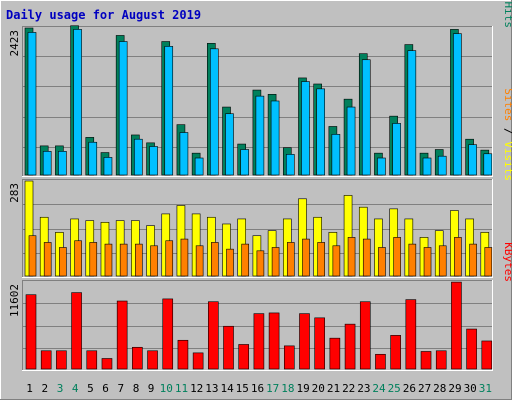  Describe the element at coordinates (14, 193) in the screenshot. I see `panel-visits-sites-ymax-label: 283` at that location.